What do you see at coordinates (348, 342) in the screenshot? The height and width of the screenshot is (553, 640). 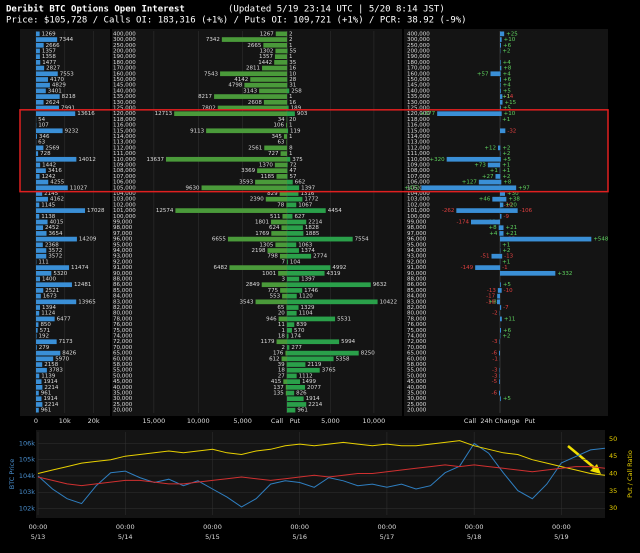 I see `value-label: 5994` at bounding box center [348, 342].